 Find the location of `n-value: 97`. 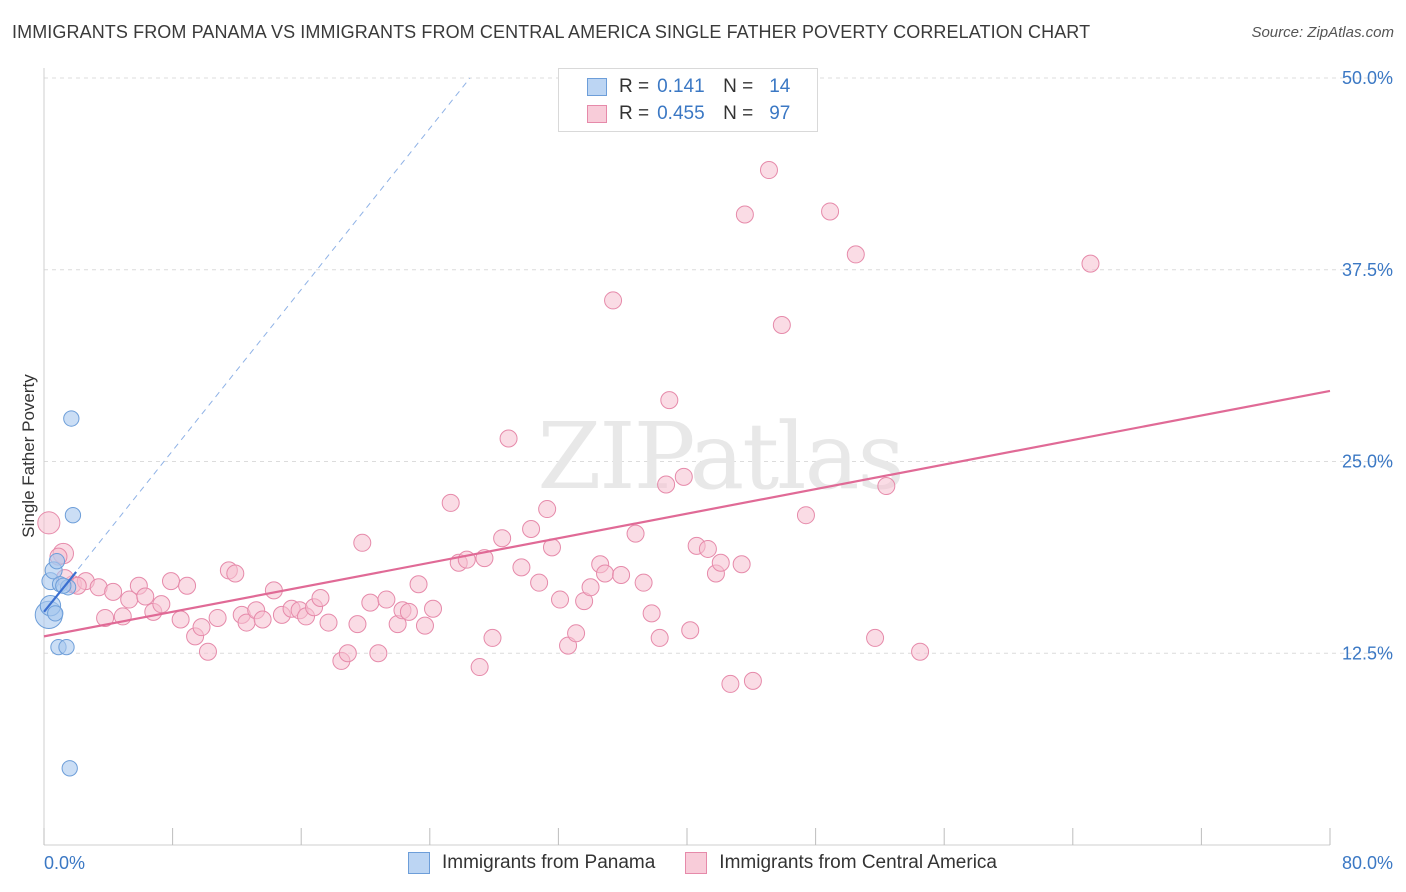

n-value: 97 is located at coordinates (780, 113).